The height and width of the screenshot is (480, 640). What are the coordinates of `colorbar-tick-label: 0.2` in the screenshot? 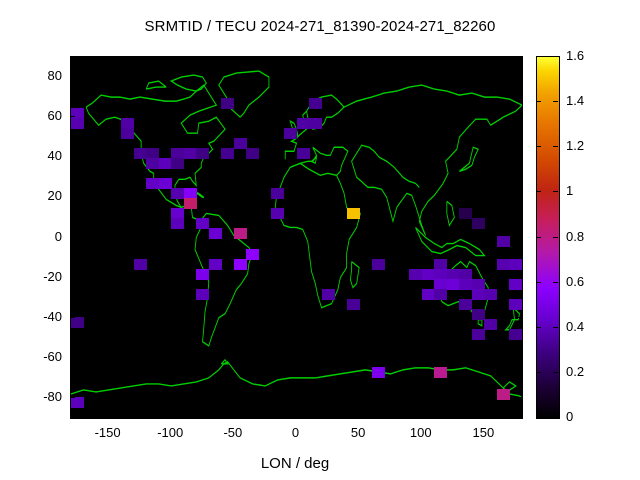 It's located at (575, 371).